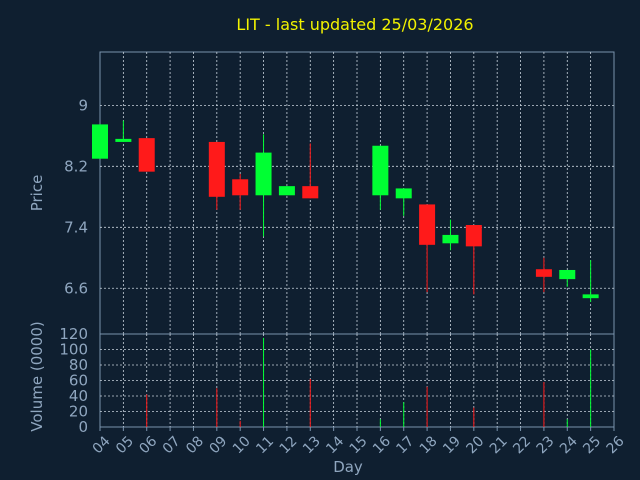  Describe the element at coordinates (359, 445) in the screenshot. I see `x-tick-label: 15` at that location.